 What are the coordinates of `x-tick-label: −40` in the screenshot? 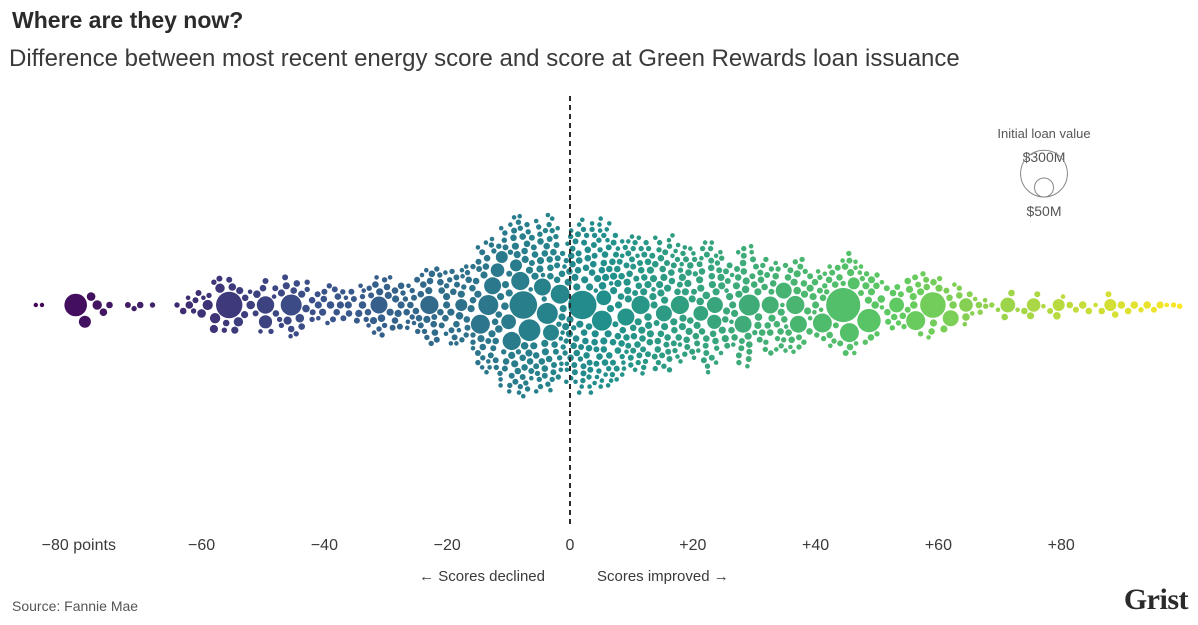 It's located at (324, 545).